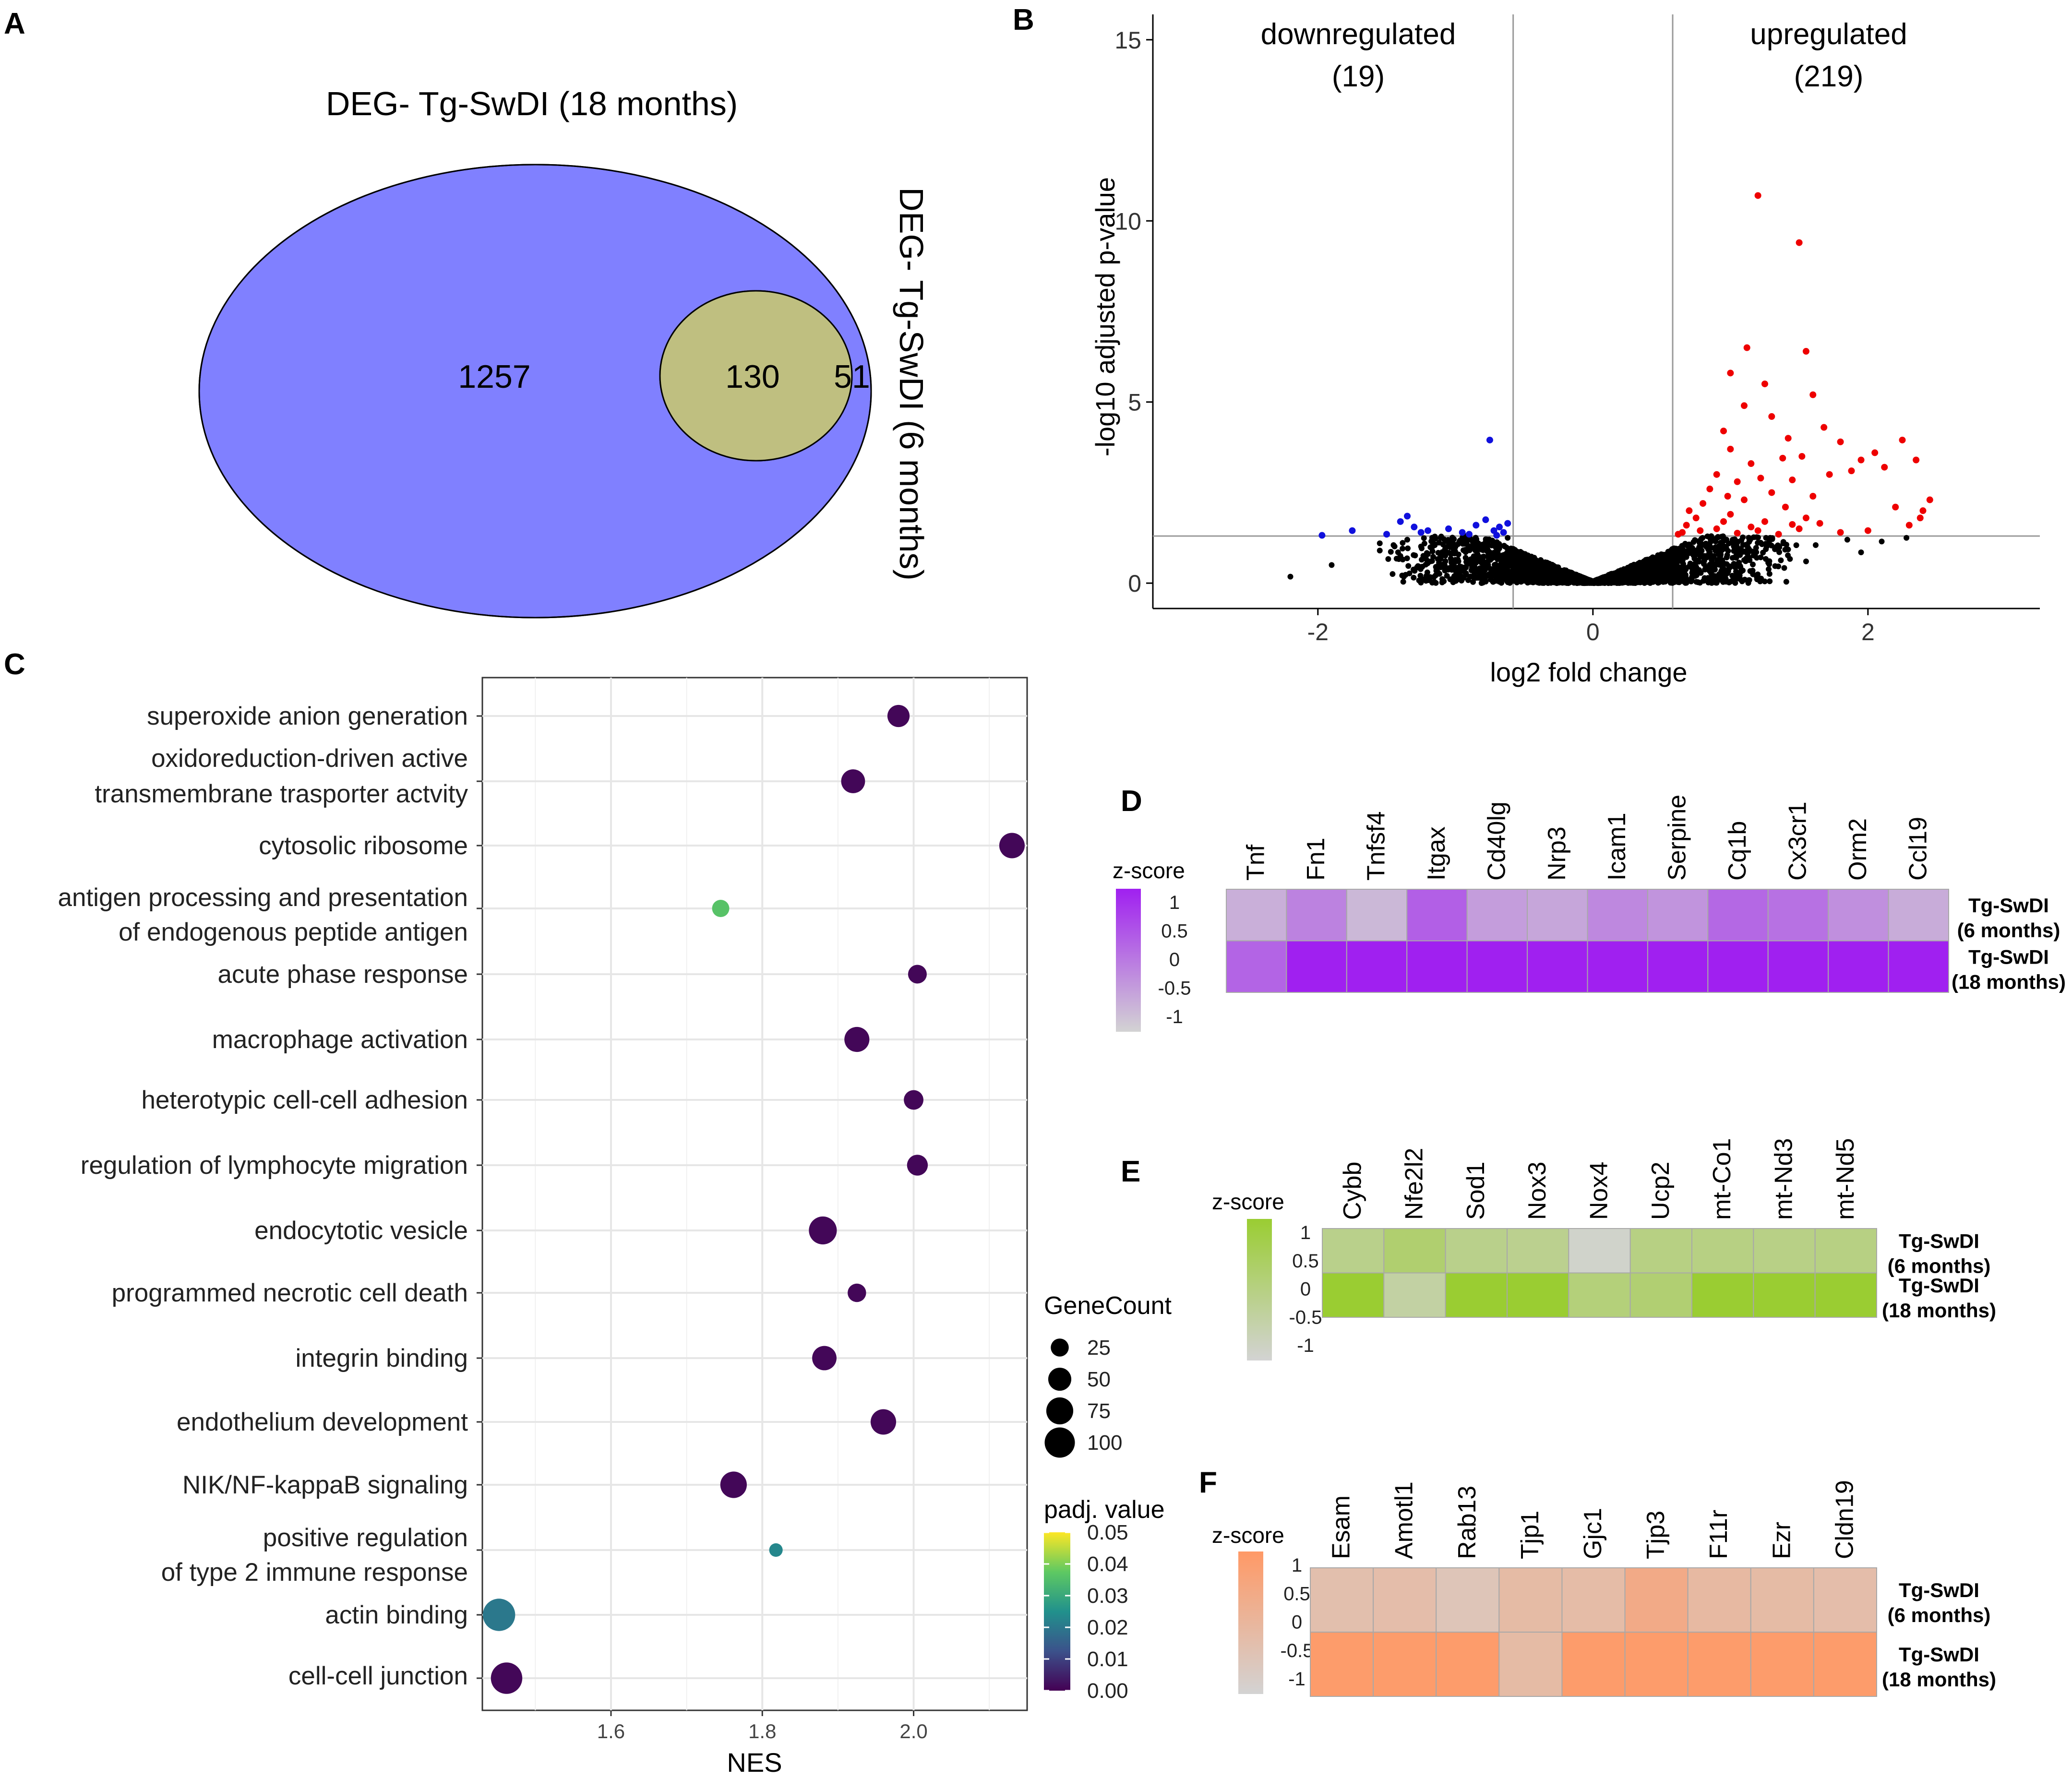 The height and width of the screenshot is (1778, 2072). I want to click on color-legend-label: 0.03, so click(1107, 1596).